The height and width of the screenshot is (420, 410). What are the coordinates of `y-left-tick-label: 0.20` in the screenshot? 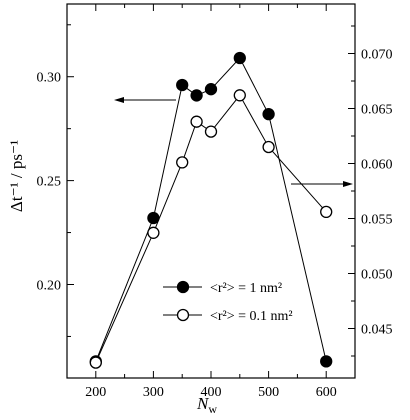 It's located at (49, 286).